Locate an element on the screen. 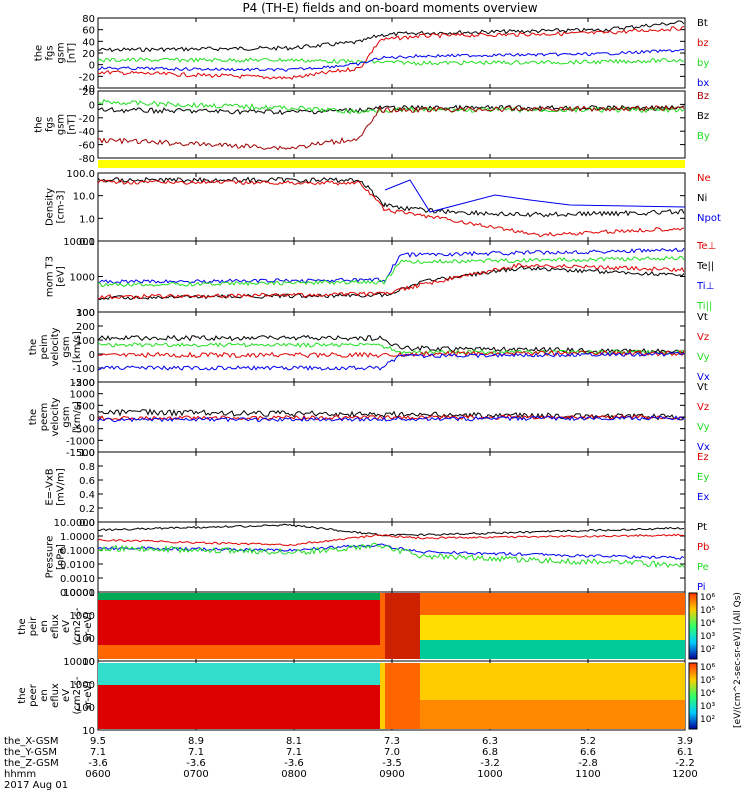 The image size is (750, 800). series-ni is located at coordinates (391, 197).